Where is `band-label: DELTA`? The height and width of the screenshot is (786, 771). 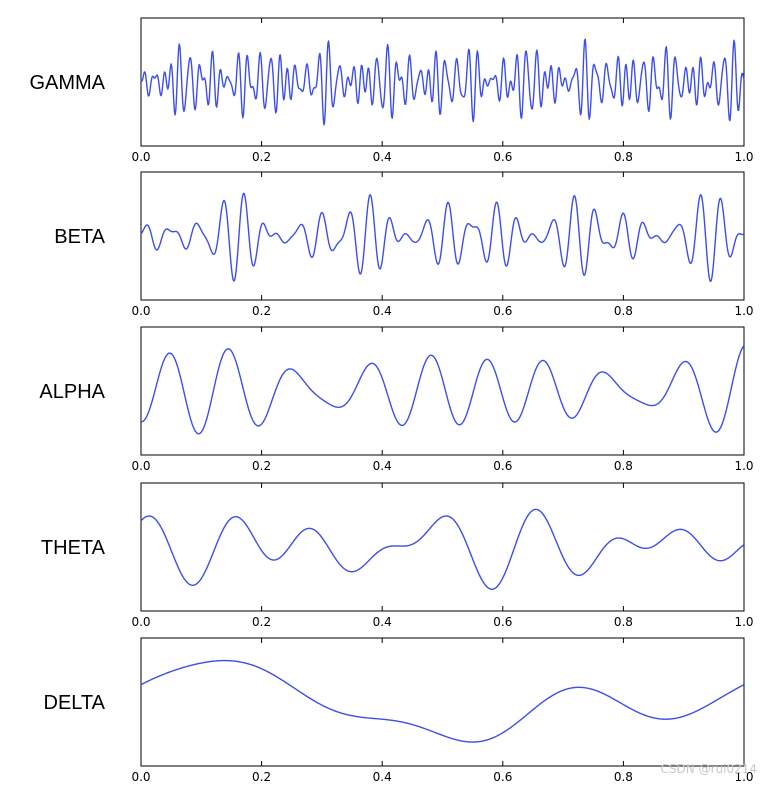
band-label: DELTA is located at coordinates (75, 703).